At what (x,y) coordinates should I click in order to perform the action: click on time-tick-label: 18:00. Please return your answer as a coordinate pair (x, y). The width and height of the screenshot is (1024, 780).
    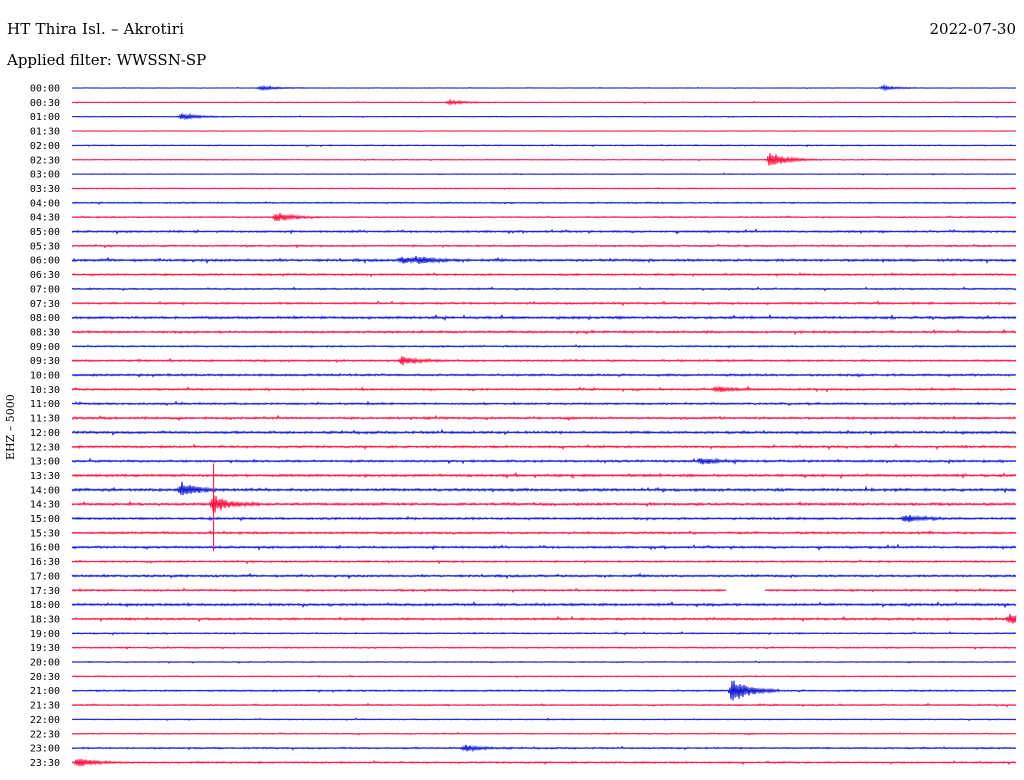
    Looking at the image, I should click on (45, 605).